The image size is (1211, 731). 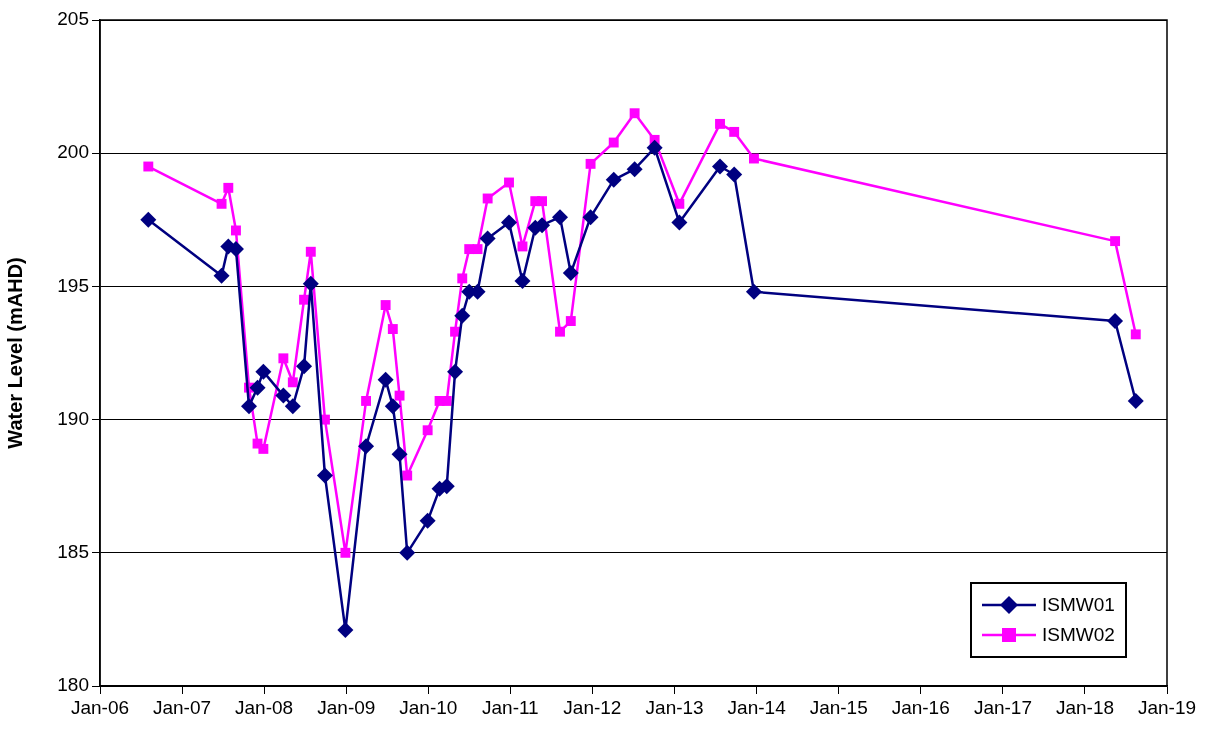 What do you see at coordinates (510, 707) in the screenshot?
I see `x-tick-label: Jan-11` at bounding box center [510, 707].